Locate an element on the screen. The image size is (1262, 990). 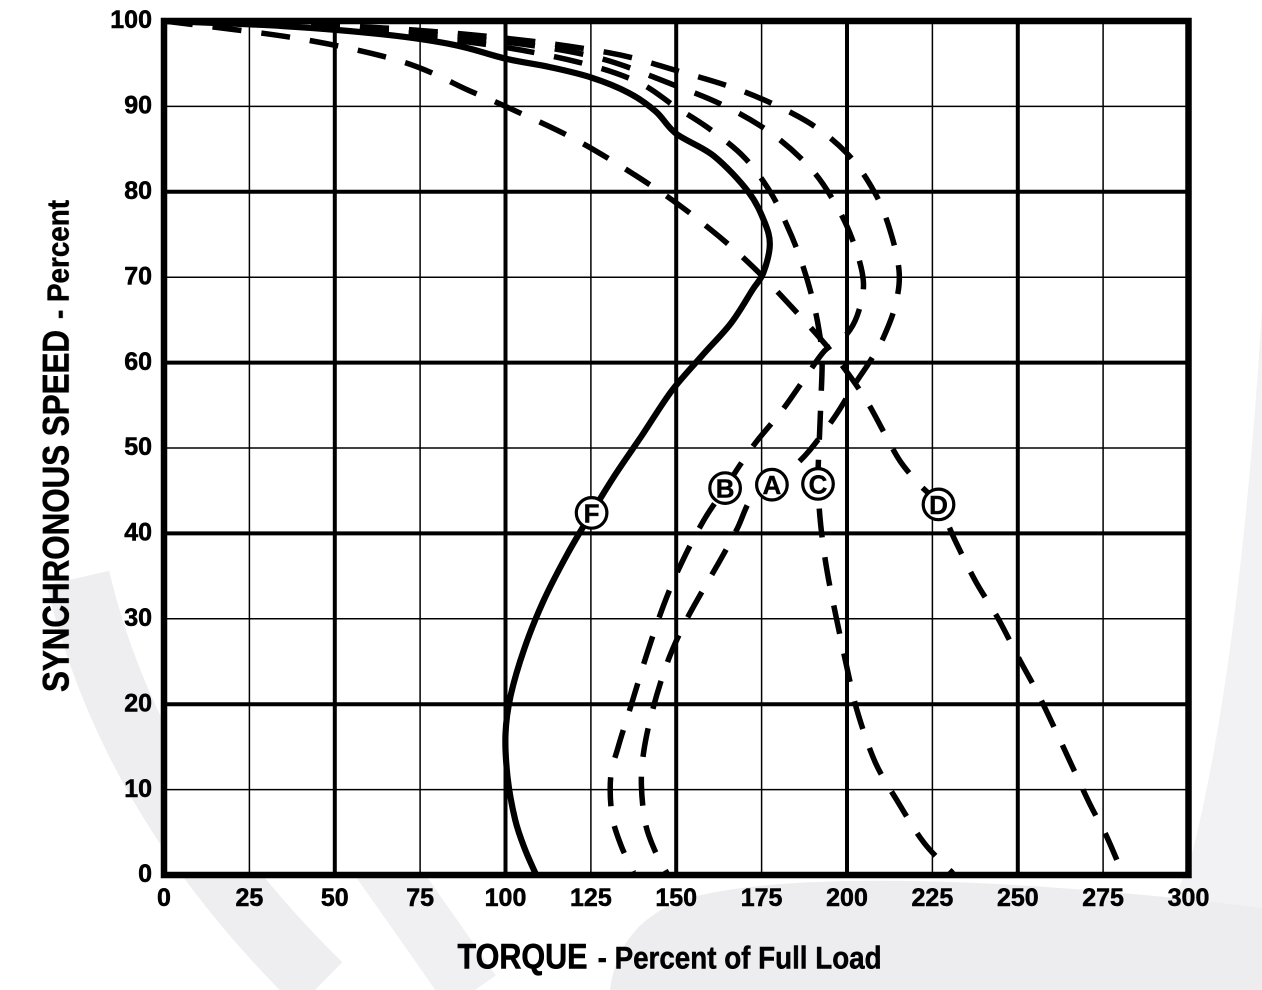
svg-text: 275 is located at coordinates (1103, 898).